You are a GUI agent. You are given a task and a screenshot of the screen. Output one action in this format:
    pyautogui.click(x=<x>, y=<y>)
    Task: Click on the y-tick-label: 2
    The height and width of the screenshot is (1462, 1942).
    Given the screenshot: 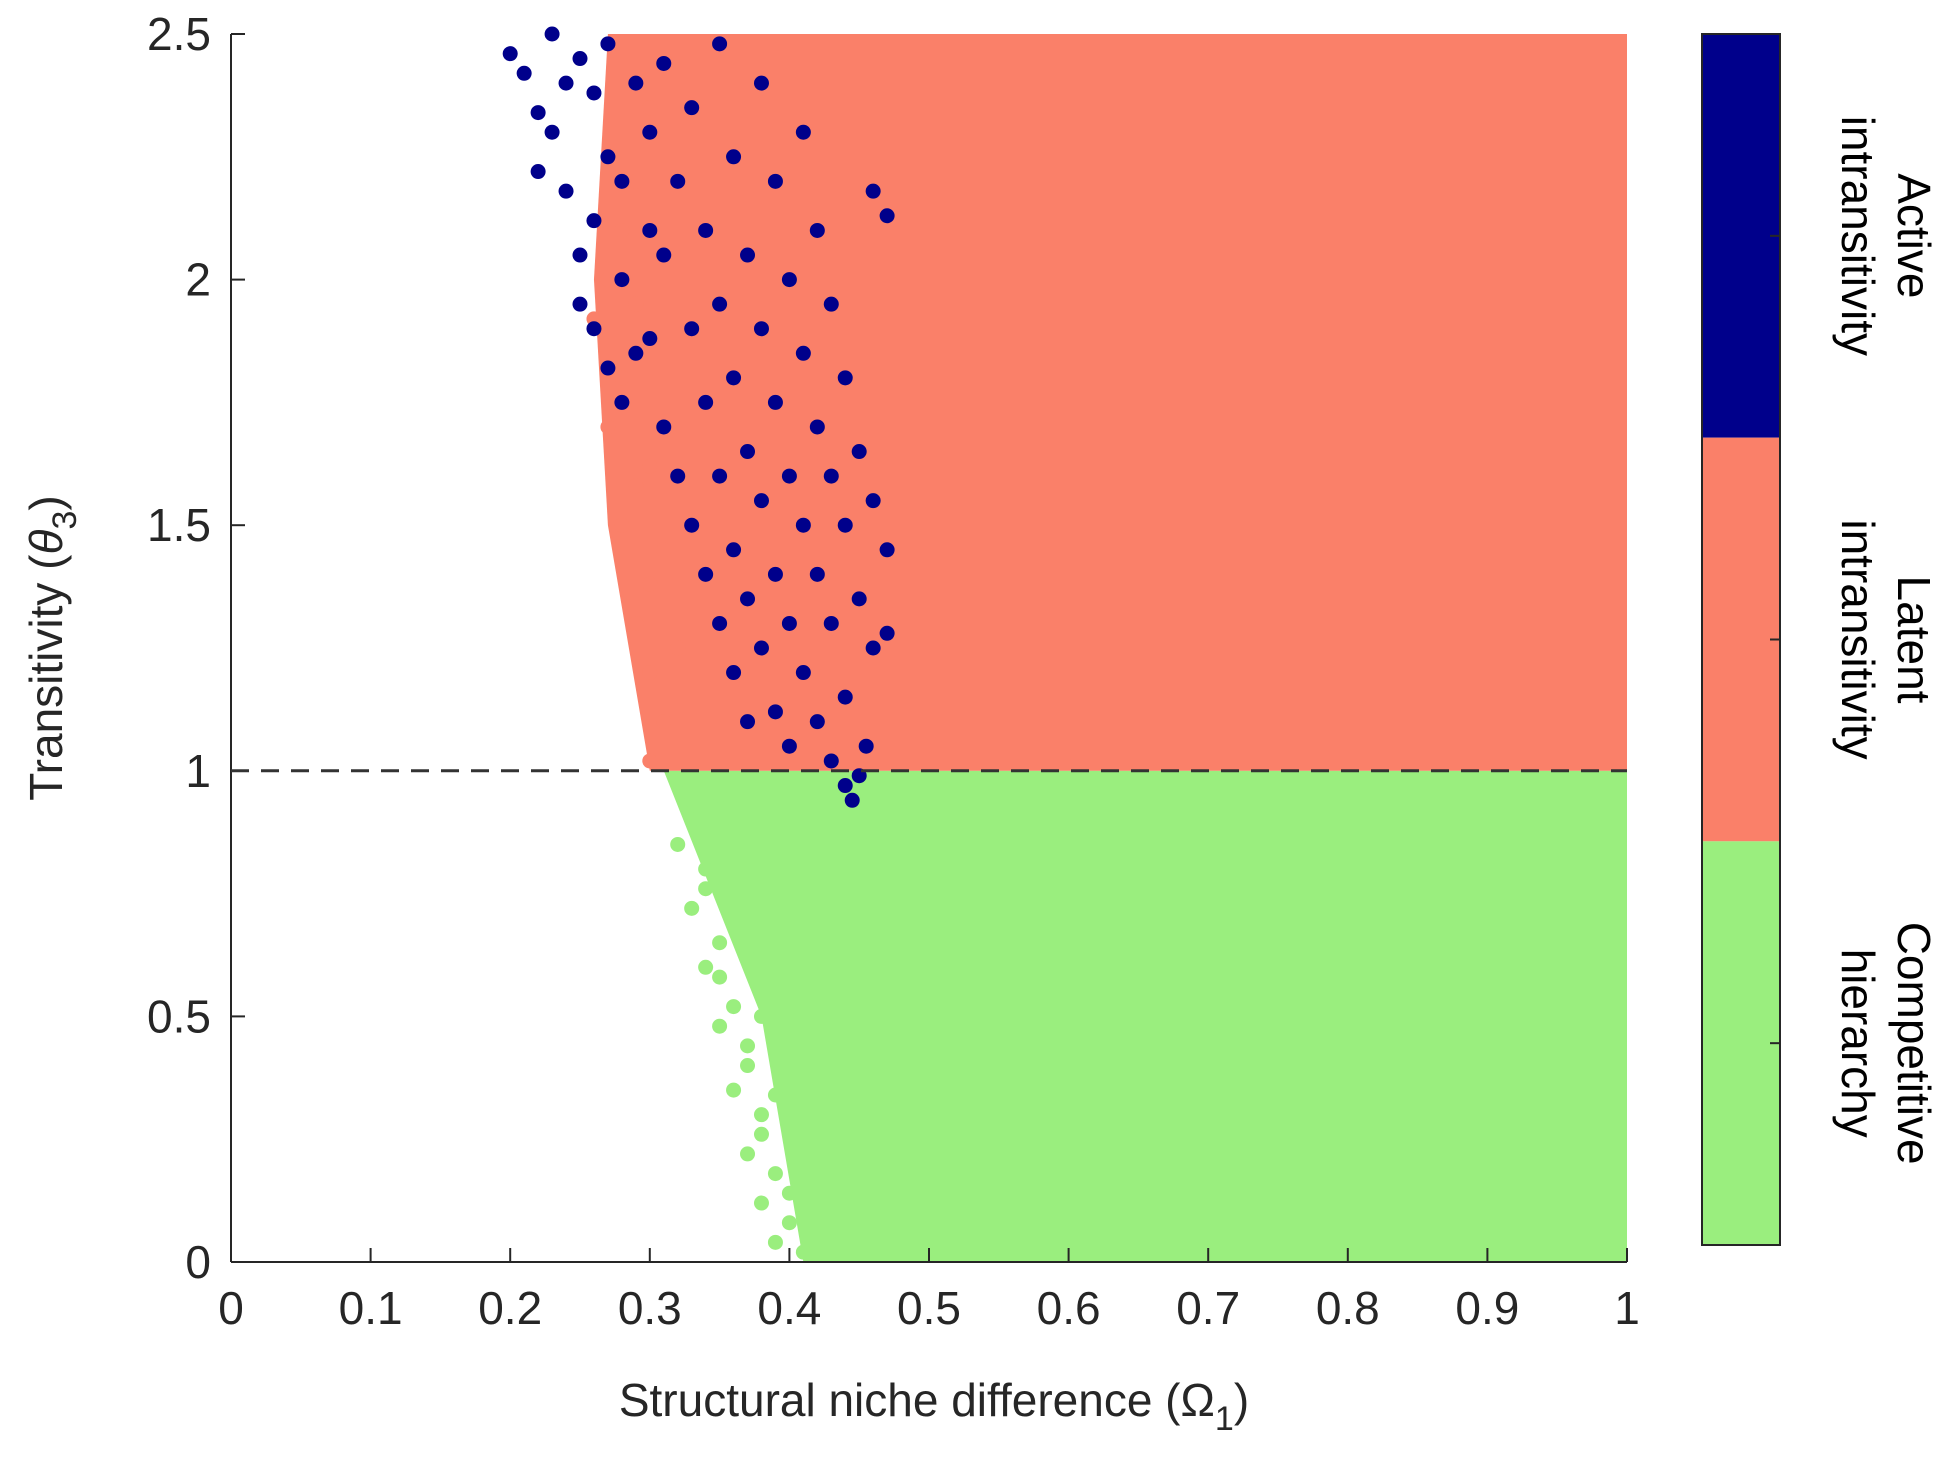 What is the action you would take?
    pyautogui.click(x=198, y=280)
    